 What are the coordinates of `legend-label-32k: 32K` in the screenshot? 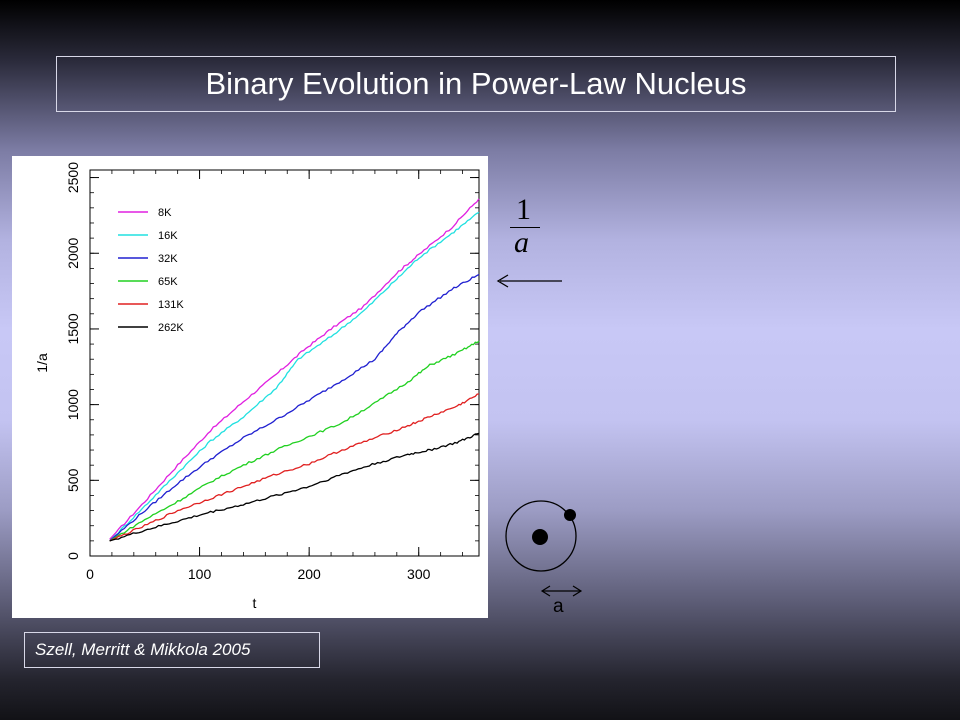 It's located at (168, 259).